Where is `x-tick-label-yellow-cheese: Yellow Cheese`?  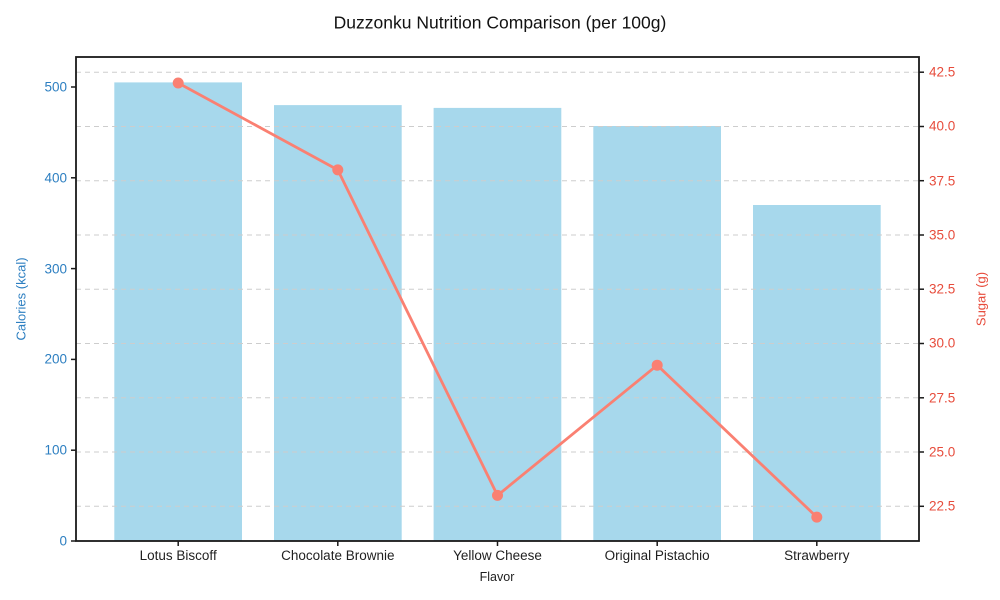 x-tick-label-yellow-cheese: Yellow Cheese is located at coordinates (497, 555).